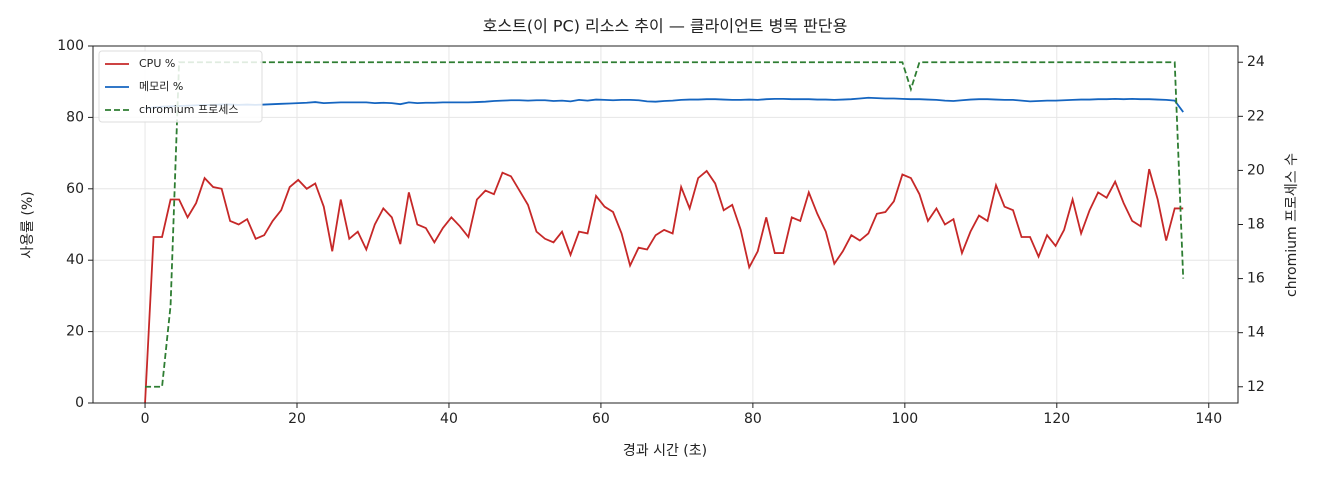  Describe the element at coordinates (665, 26) in the screenshot. I see `chart-title: 호스트(이 PC) 리소스 추이 — 클라이언트 병목 판단용` at that location.